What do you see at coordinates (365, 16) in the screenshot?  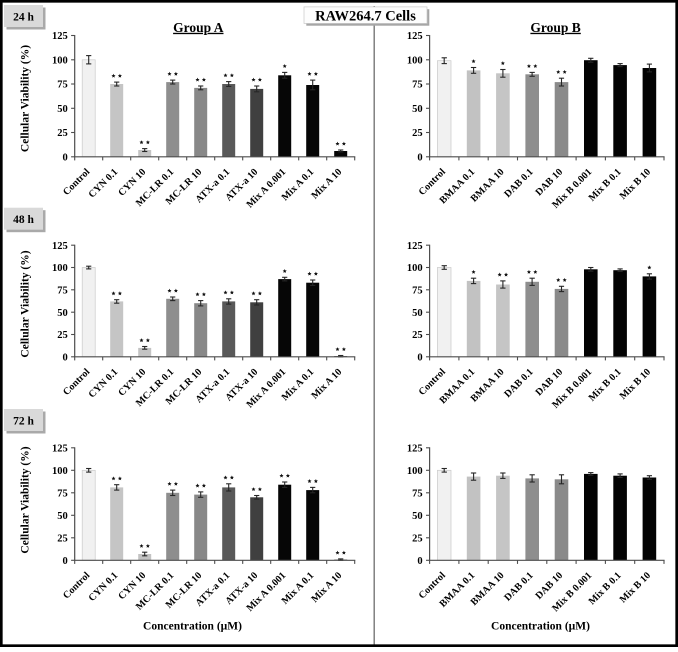 I see `svg-text: RAW264.7 Cells` at bounding box center [365, 16].